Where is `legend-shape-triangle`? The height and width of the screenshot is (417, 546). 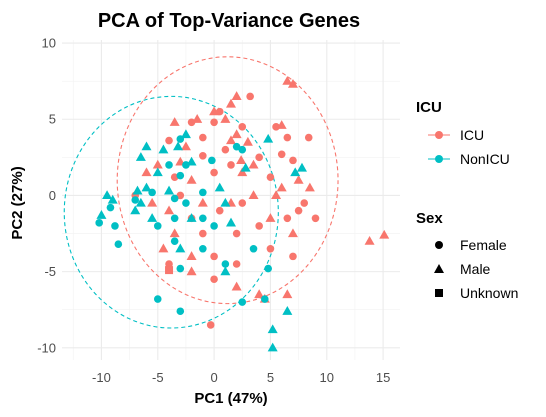
legend-shape-triangle is located at coordinates (439, 268).